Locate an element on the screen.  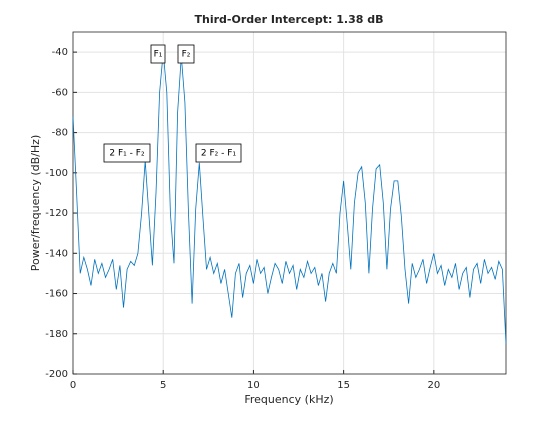
annotation: F₁ is located at coordinates (158, 55).